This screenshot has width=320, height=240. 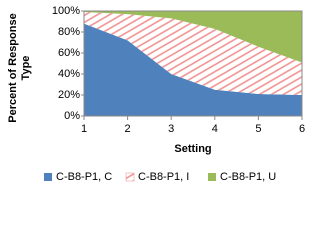 What do you see at coordinates (84, 177) in the screenshot?
I see `legend-label: C-B8-P1, C` at bounding box center [84, 177].